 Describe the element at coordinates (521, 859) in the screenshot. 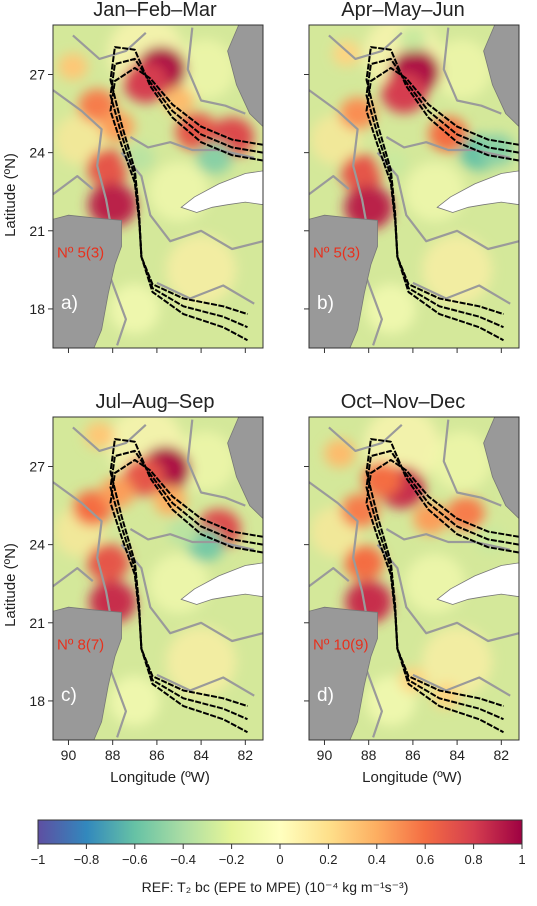

I see `colorbar-tick-label: 1` at that location.